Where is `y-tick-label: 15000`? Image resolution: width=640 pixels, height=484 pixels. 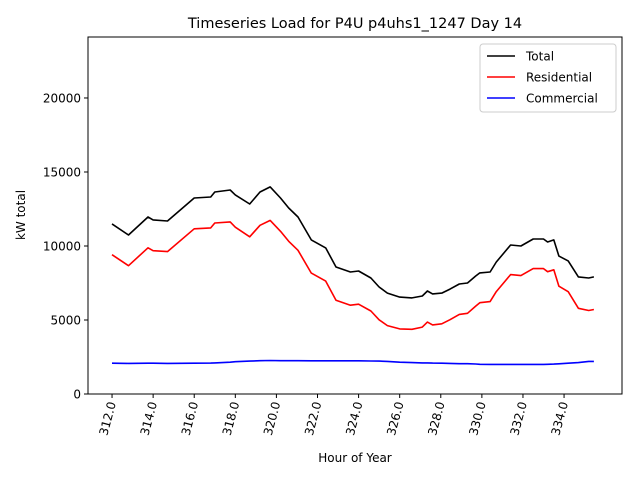
y-tick-label: 15000 is located at coordinates (62, 172).